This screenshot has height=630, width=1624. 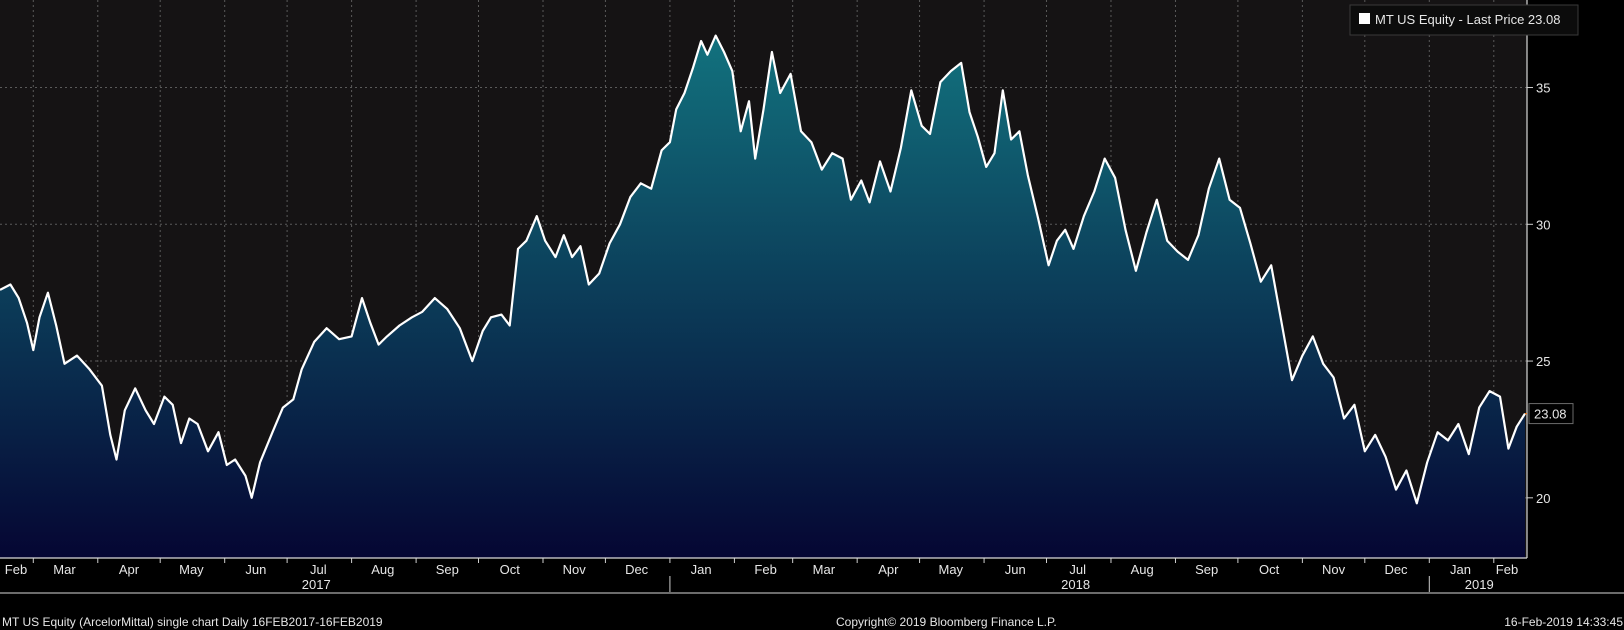 I want to click on footer-center: Copyright© 2019 Bloomberg Finance L.P., so click(x=946, y=622).